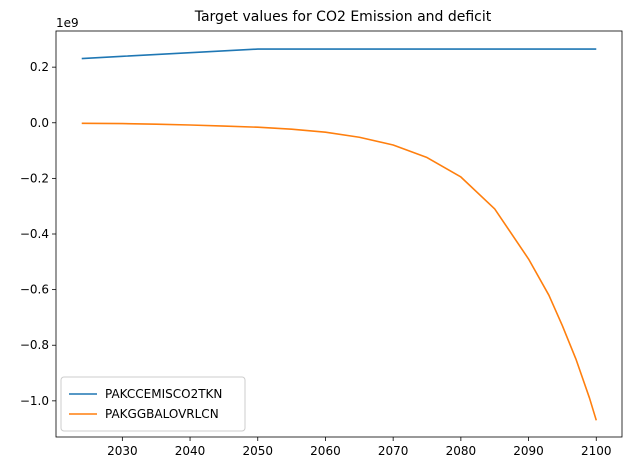 This screenshot has width=630, height=470. I want to click on y-axis: 0.2 0.0 −0.2 −0.4 −0.6 −0.8 −1.0, so click(38, 234).